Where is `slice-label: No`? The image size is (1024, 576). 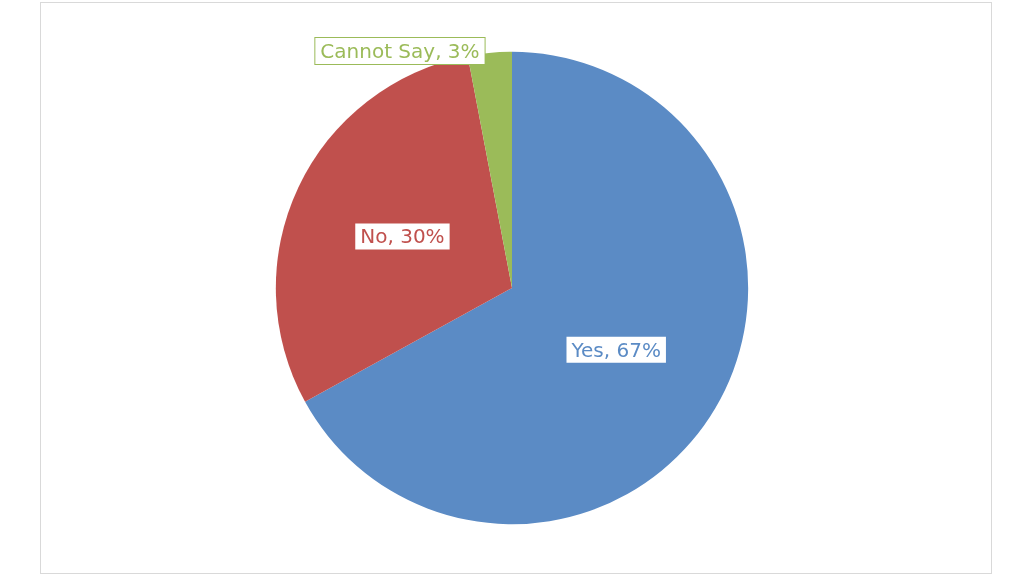
slice-label: No is located at coordinates (374, 236).